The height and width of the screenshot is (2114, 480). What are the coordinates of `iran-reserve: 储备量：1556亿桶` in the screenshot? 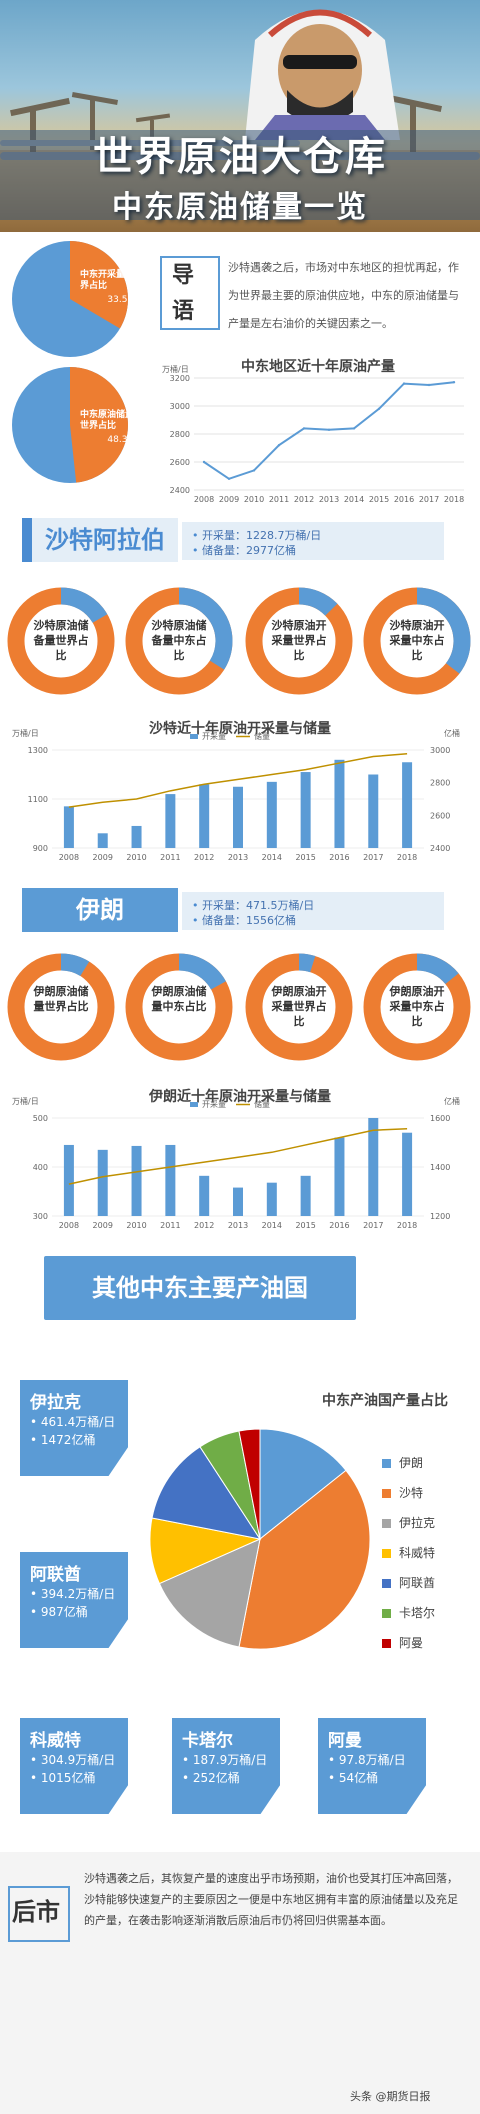 It's located at (249, 920).